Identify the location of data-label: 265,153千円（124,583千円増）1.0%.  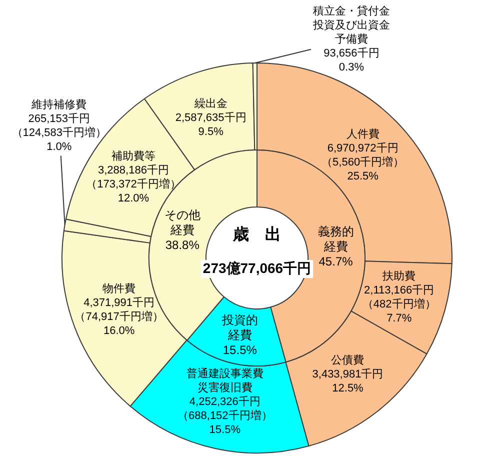
(59, 132).